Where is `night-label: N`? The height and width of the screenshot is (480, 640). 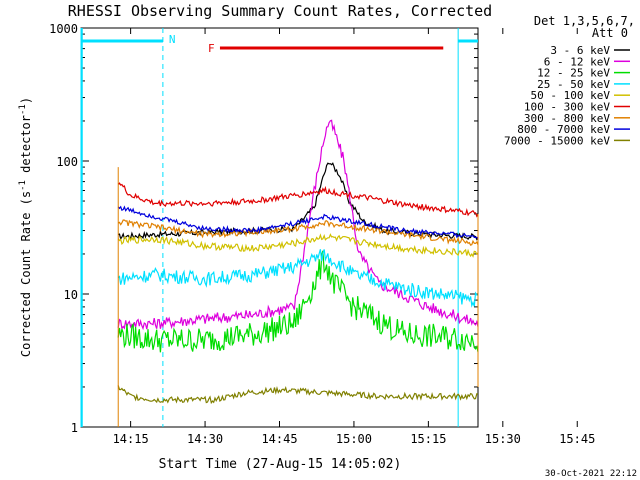 night-label: N is located at coordinates (172, 39).